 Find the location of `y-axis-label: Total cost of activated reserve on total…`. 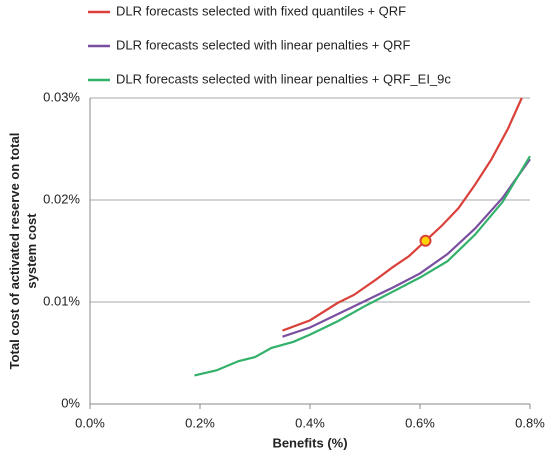

y-axis-label: Total cost of activated reserve on total… is located at coordinates (23, 251).